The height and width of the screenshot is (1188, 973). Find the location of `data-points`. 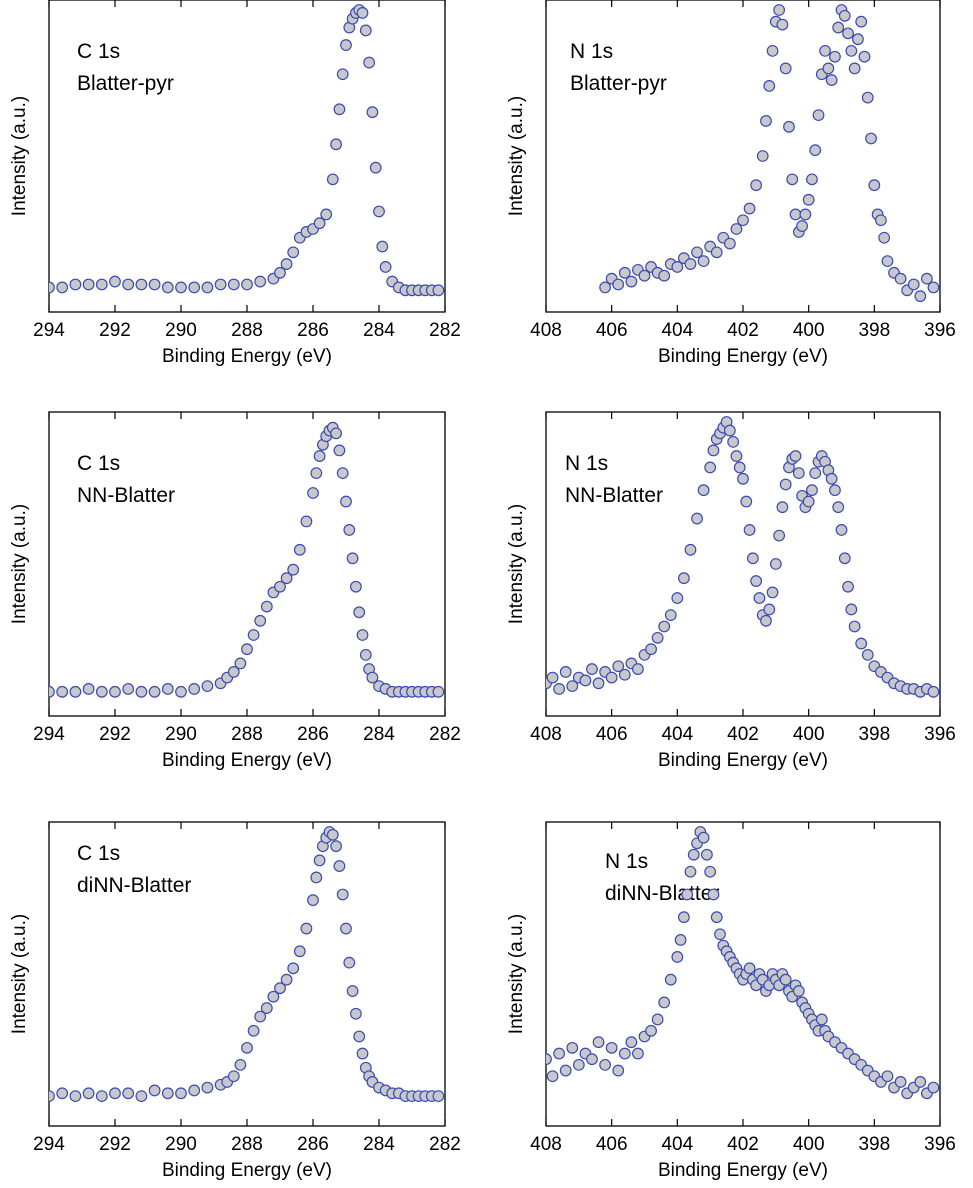

data-points is located at coordinates (247, 150).